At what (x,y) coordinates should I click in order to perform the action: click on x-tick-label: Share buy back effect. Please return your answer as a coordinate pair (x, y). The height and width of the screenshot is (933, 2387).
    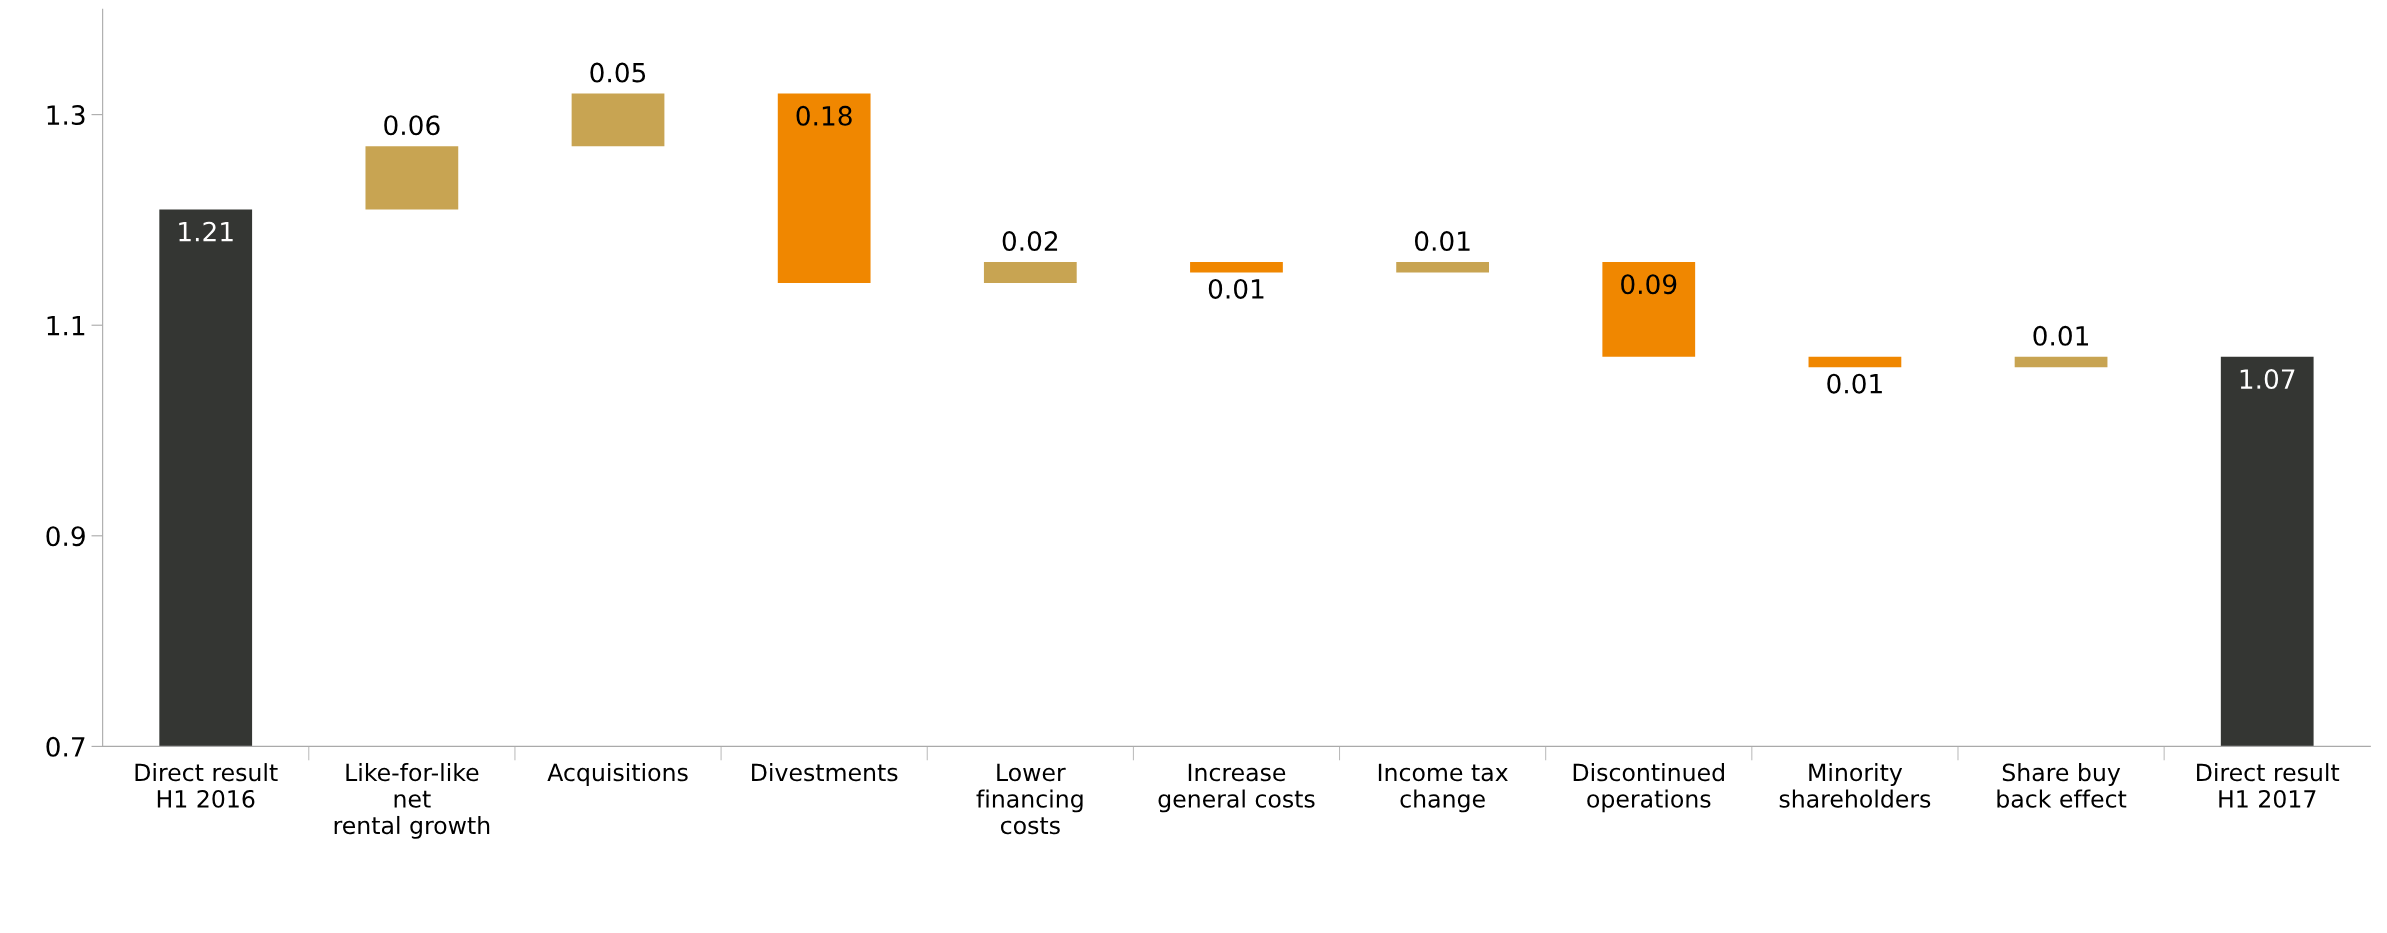
    Looking at the image, I should click on (2062, 785).